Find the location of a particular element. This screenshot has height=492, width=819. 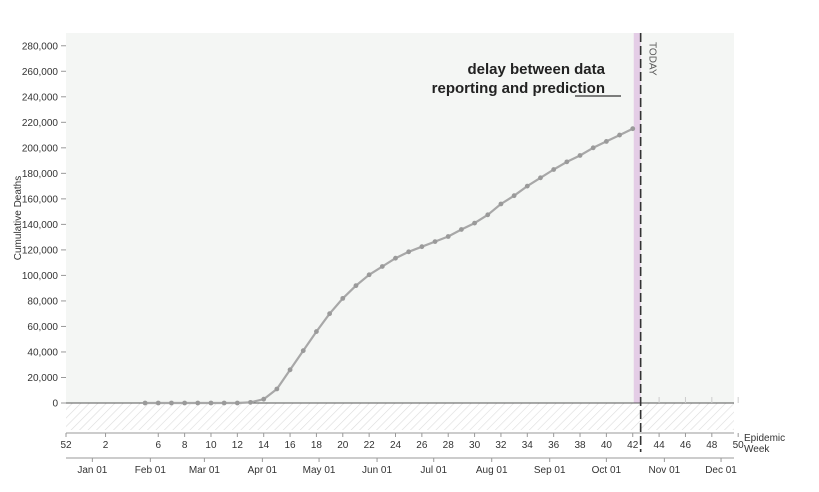

month-tick-label: May 01 is located at coordinates (319, 470).